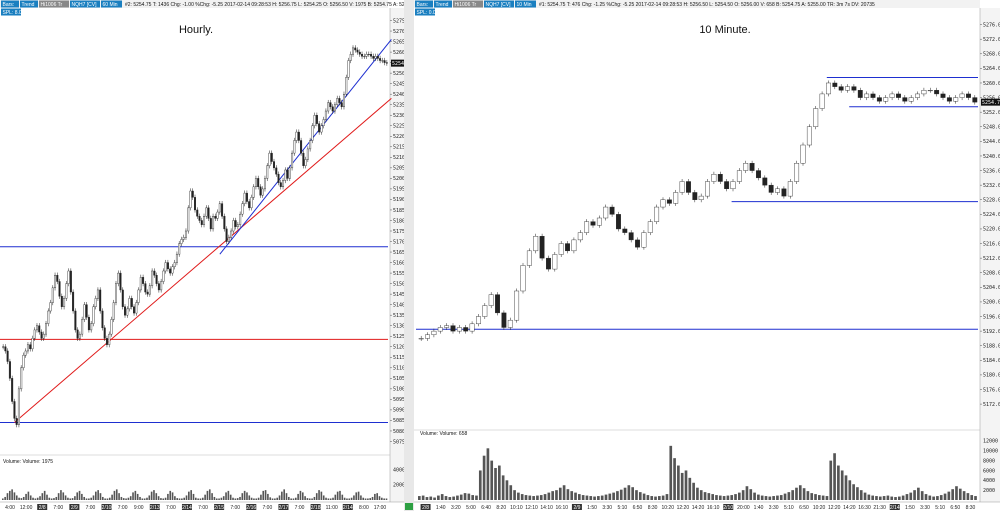 The height and width of the screenshot is (511, 1000). I want to click on tenmin-title: 10 Minute., so click(724, 30).